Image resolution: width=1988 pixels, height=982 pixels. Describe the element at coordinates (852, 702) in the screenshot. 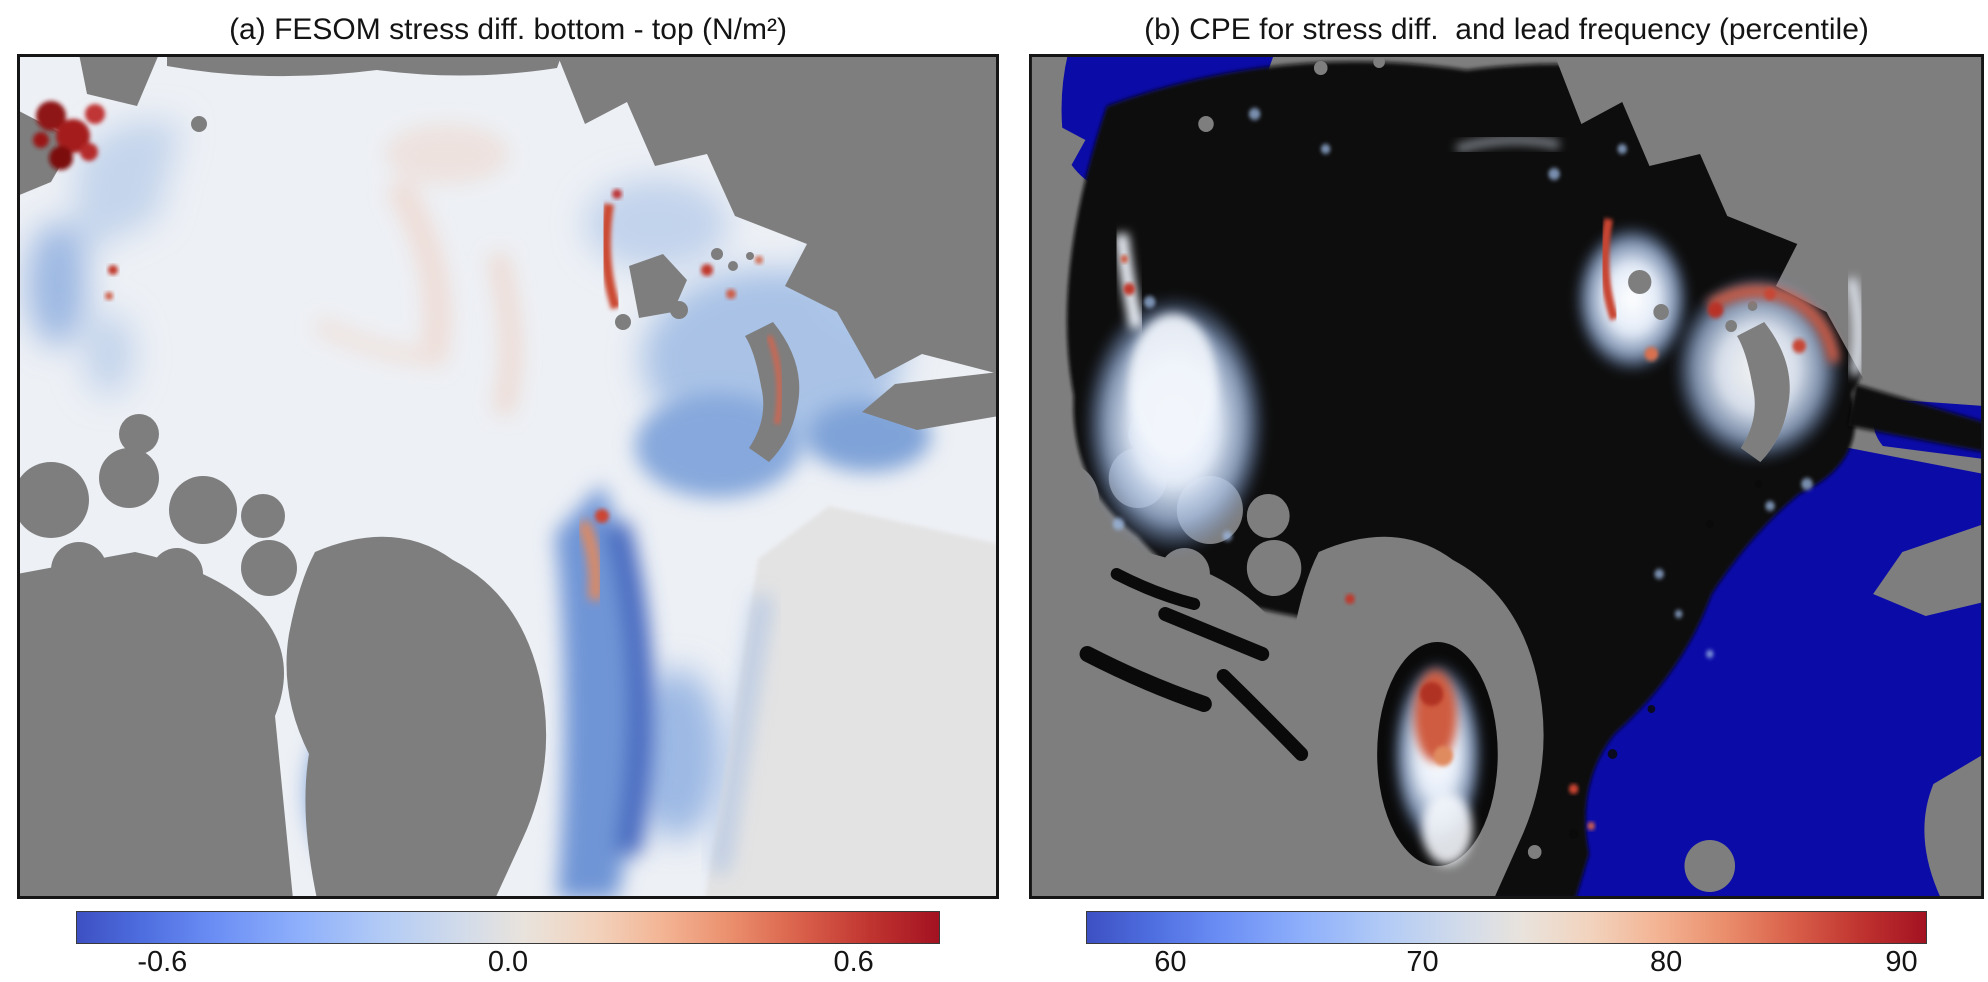

I see `no-data-wedge` at that location.